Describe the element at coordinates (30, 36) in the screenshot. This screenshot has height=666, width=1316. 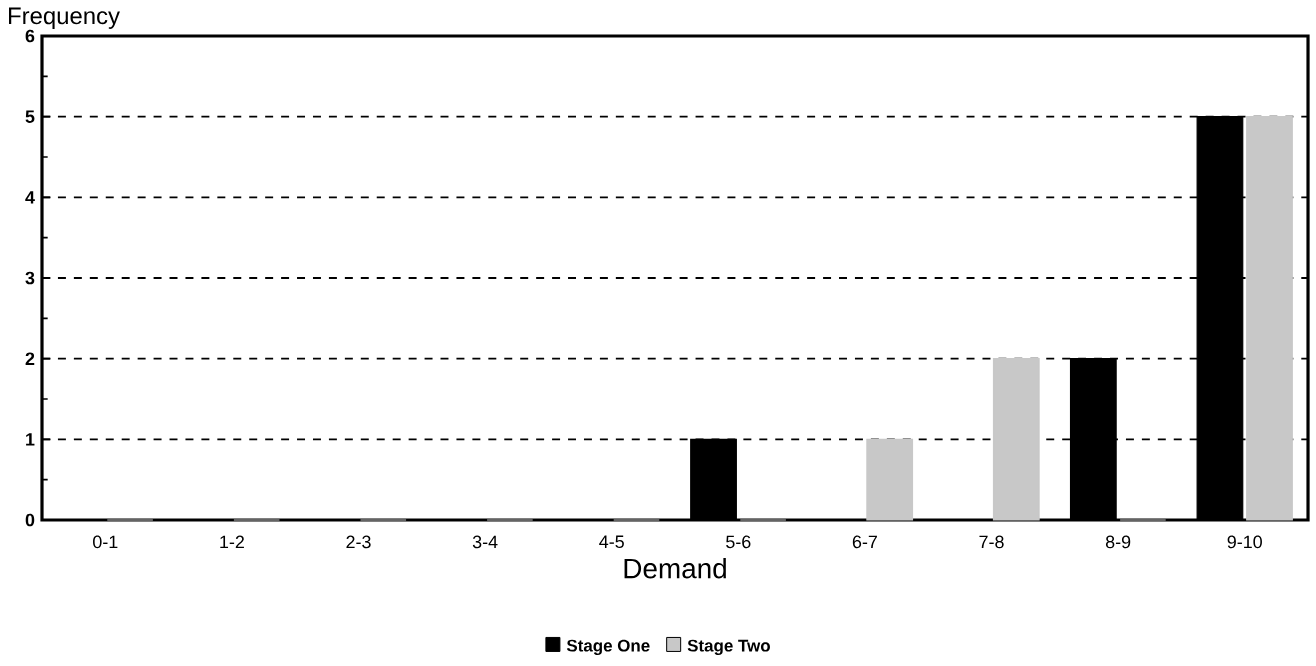
I see `y-tick-label: 6` at that location.